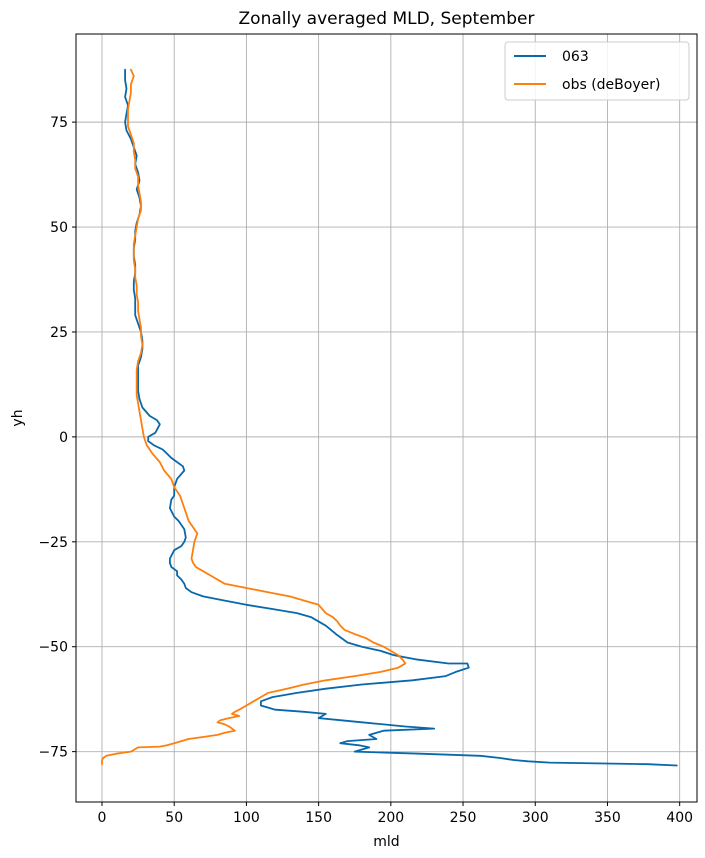 This screenshot has height=858, width=705. Describe the element at coordinates (463, 818) in the screenshot. I see `x-tick-label: 250` at that location.